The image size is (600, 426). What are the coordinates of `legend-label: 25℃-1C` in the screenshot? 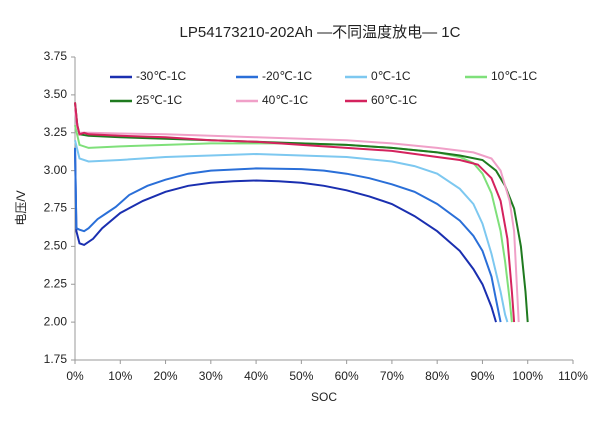 It's located at (159, 100).